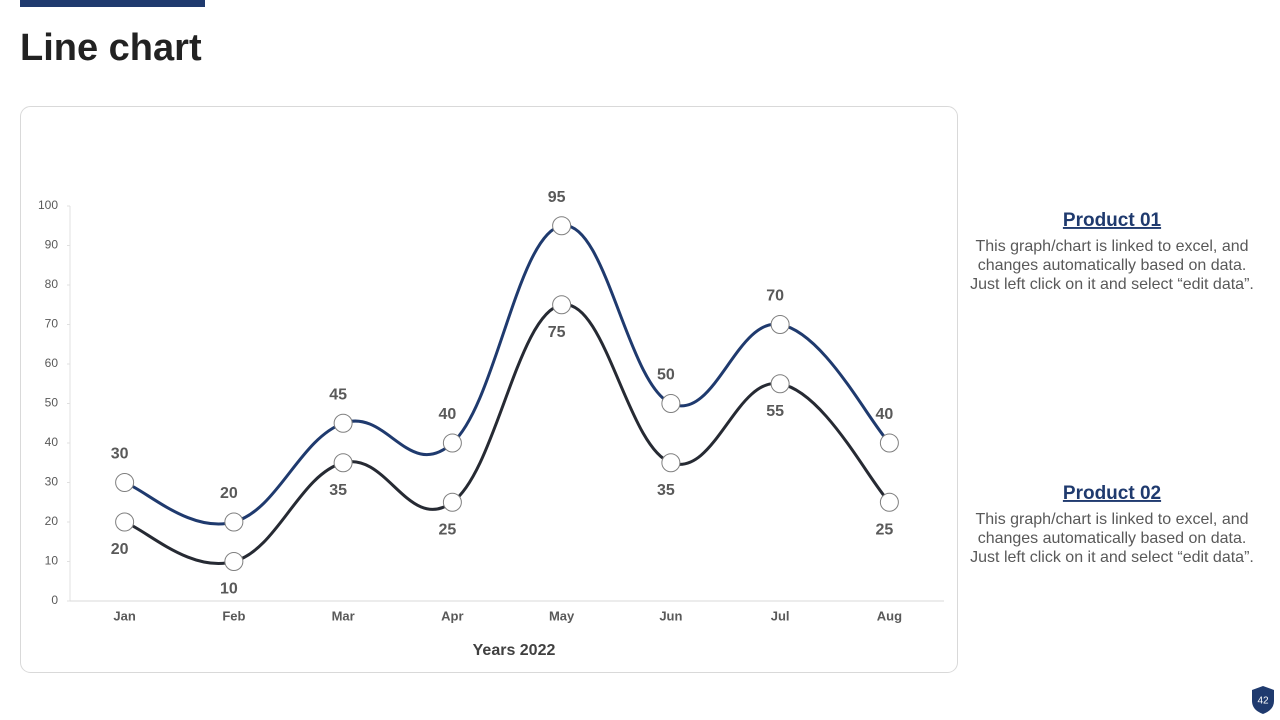 The height and width of the screenshot is (720, 1280). I want to click on x-tick-label: Feb, so click(233, 615).